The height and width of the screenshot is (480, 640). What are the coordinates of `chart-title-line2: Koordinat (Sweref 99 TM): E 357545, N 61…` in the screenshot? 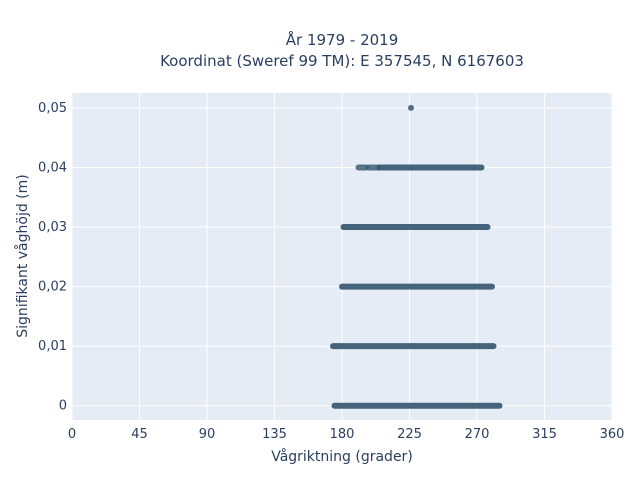 It's located at (342, 61).